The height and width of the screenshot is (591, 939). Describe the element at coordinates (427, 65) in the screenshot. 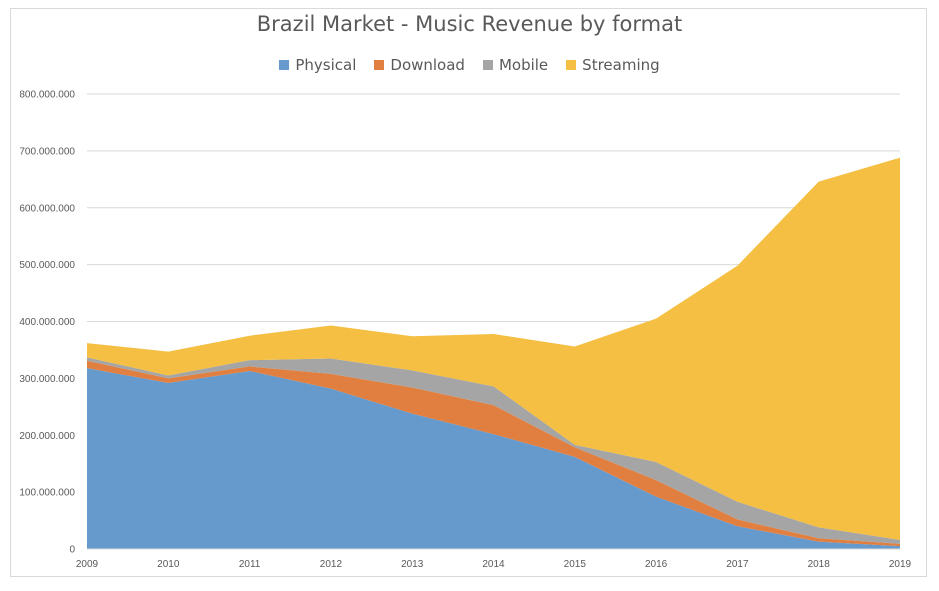

I see `legend-label-download: Download` at that location.